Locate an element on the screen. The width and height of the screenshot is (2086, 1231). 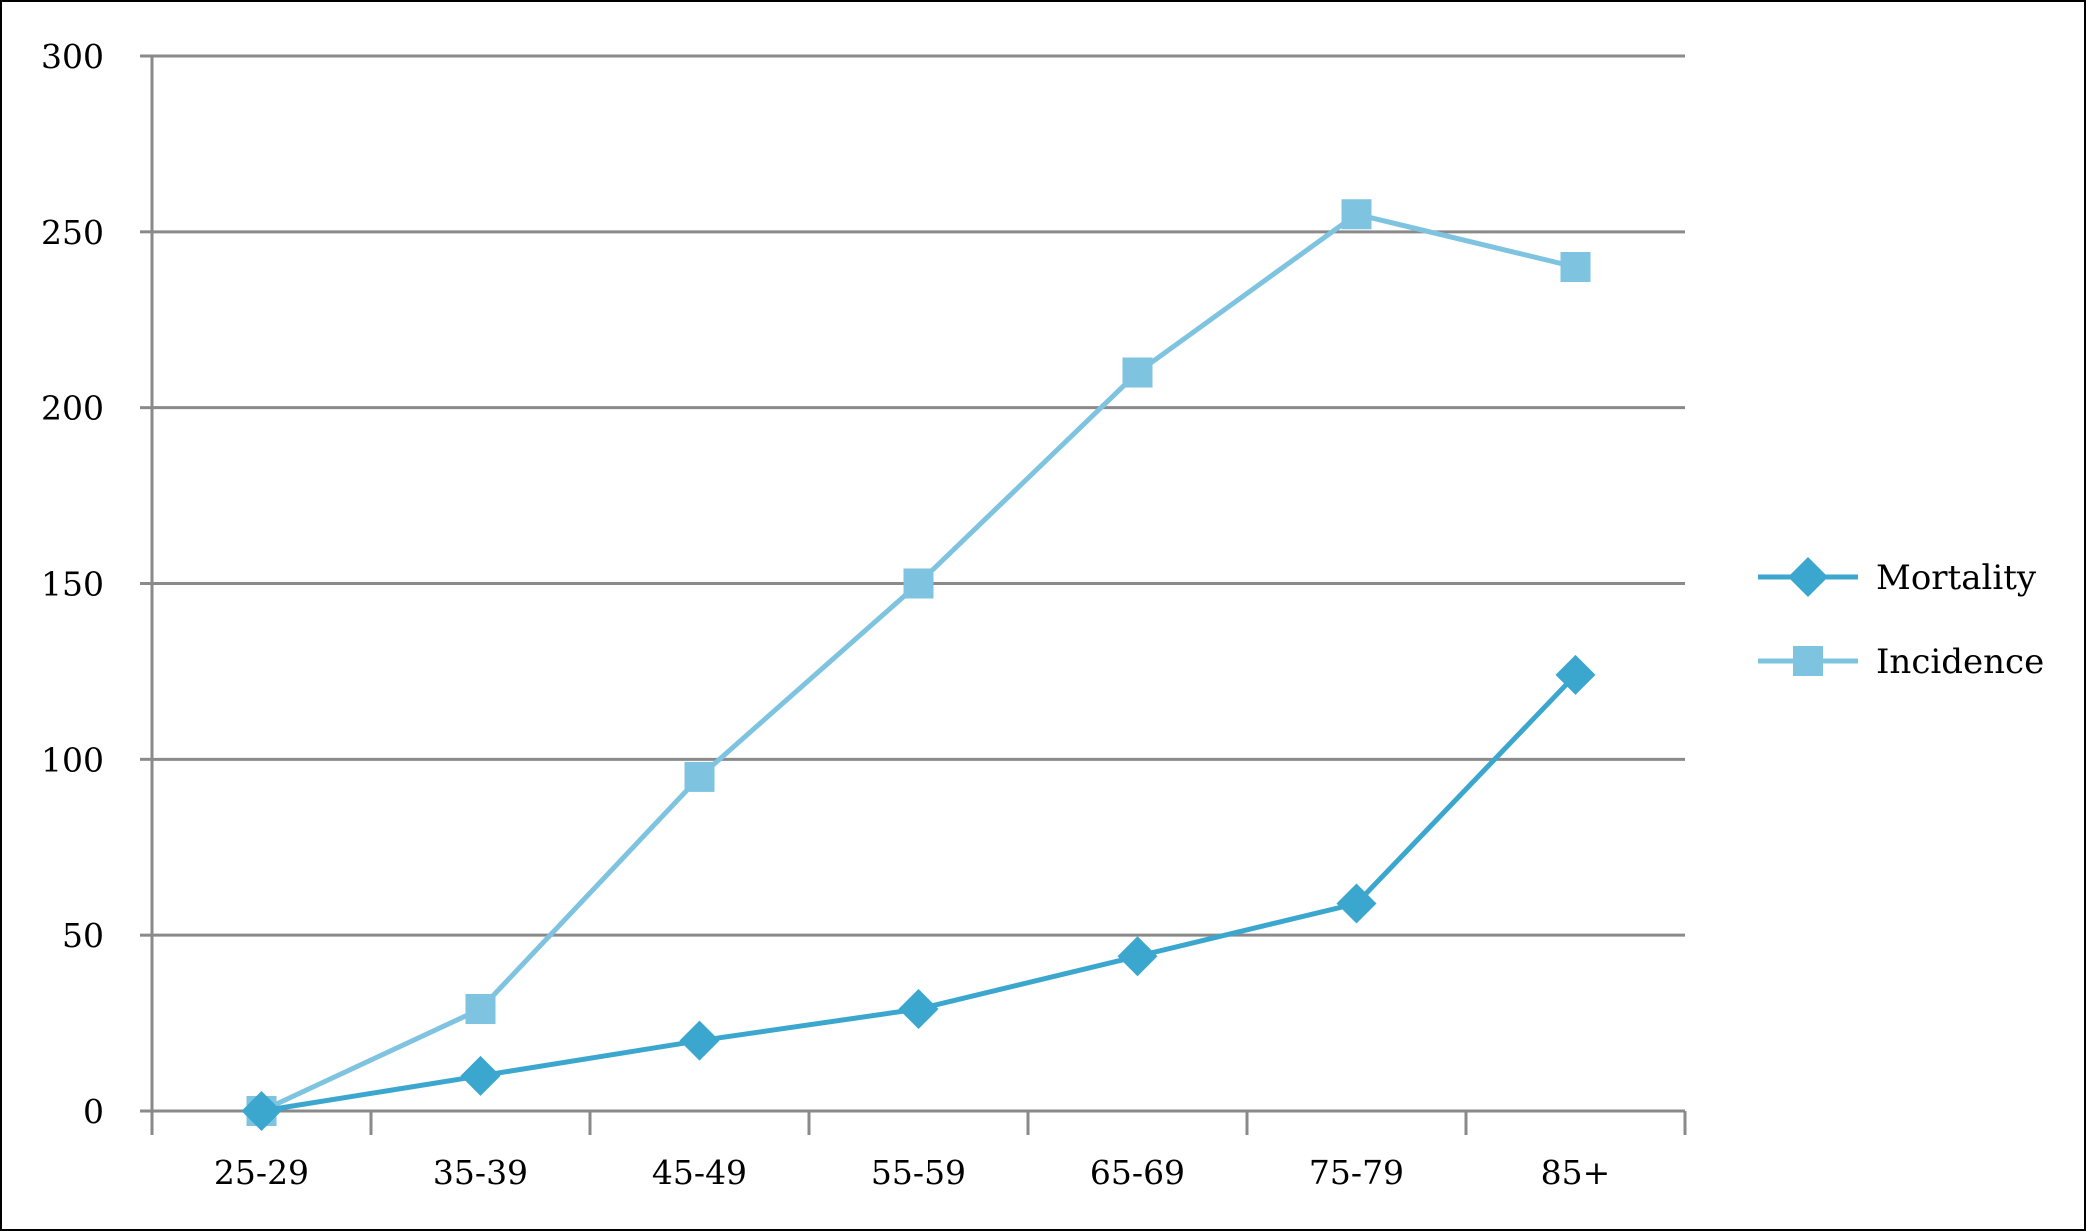
y-axis-ticks: 0 50 100 150 200 250 300 is located at coordinates (96, 584).